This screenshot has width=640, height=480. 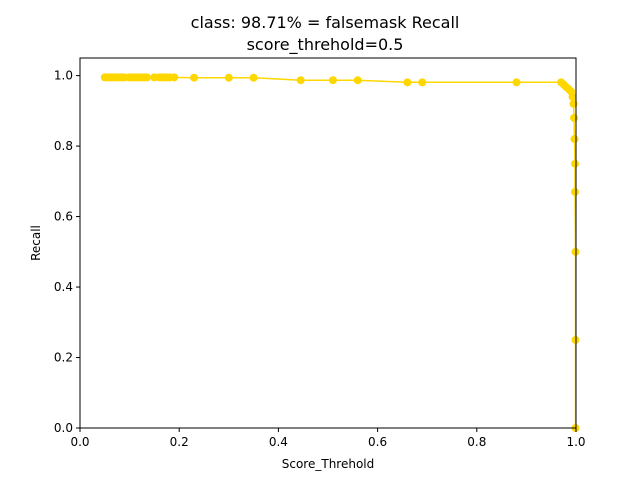 I want to click on x-axis-label: Score_Threhold, so click(x=328, y=464).